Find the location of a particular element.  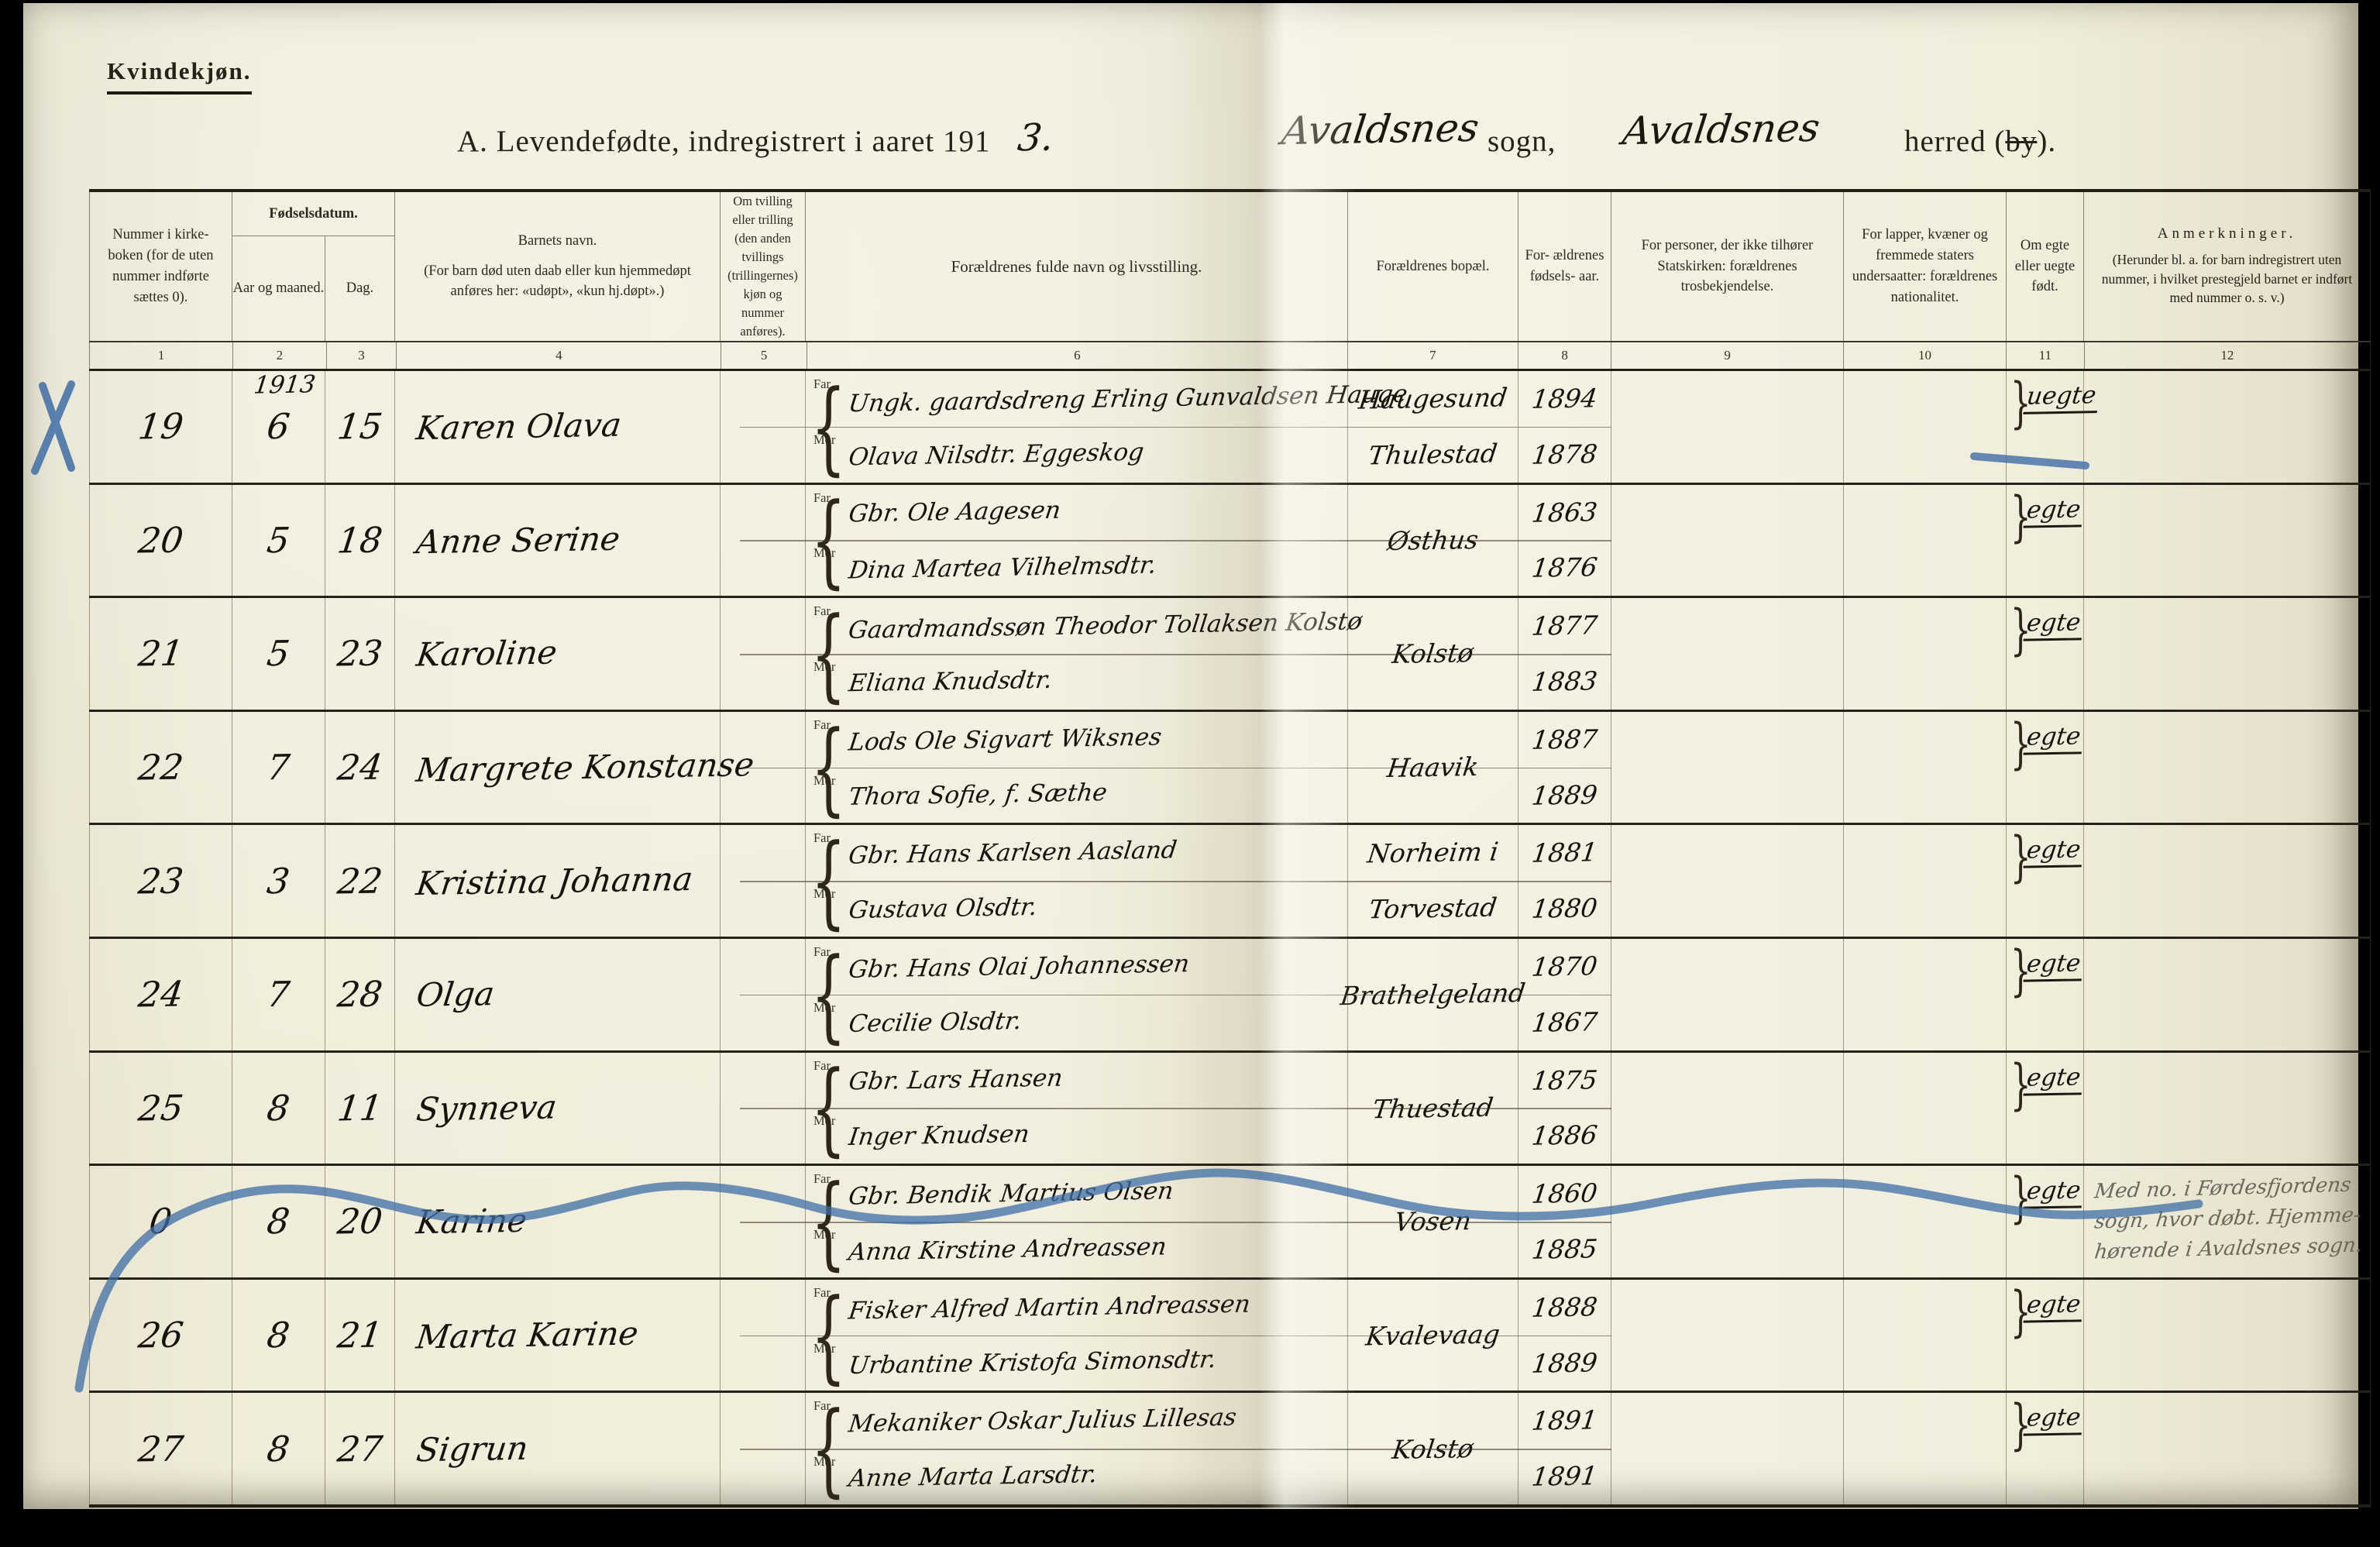

child-name-cell: Anne Serine is located at coordinates (558, 540).